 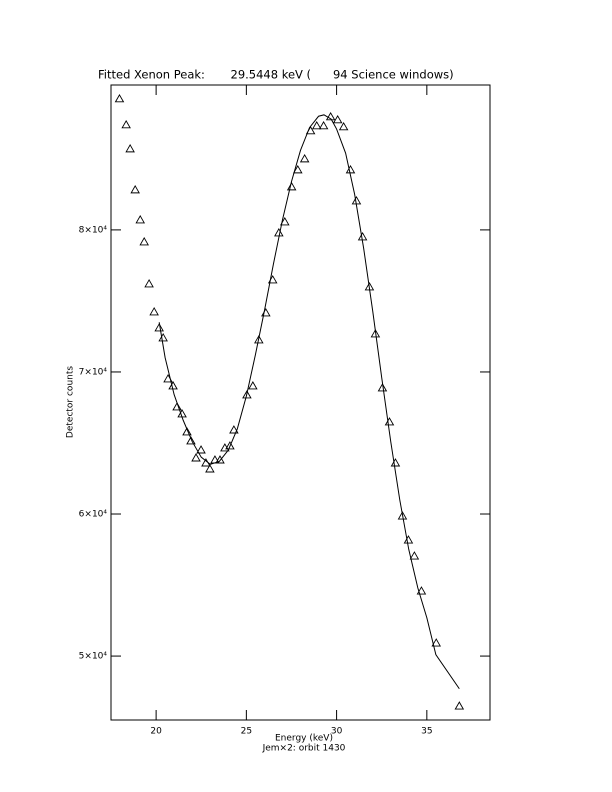 I want to click on y-tick-label: 7×10⁴, so click(x=93, y=372).